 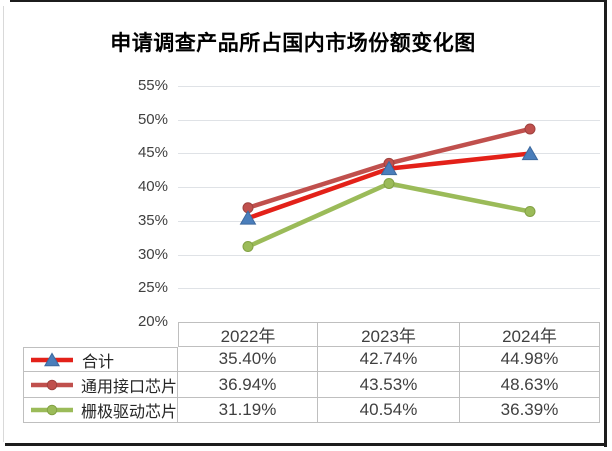 I want to click on y-axis-tick-label: 35%, so click(x=152, y=220).